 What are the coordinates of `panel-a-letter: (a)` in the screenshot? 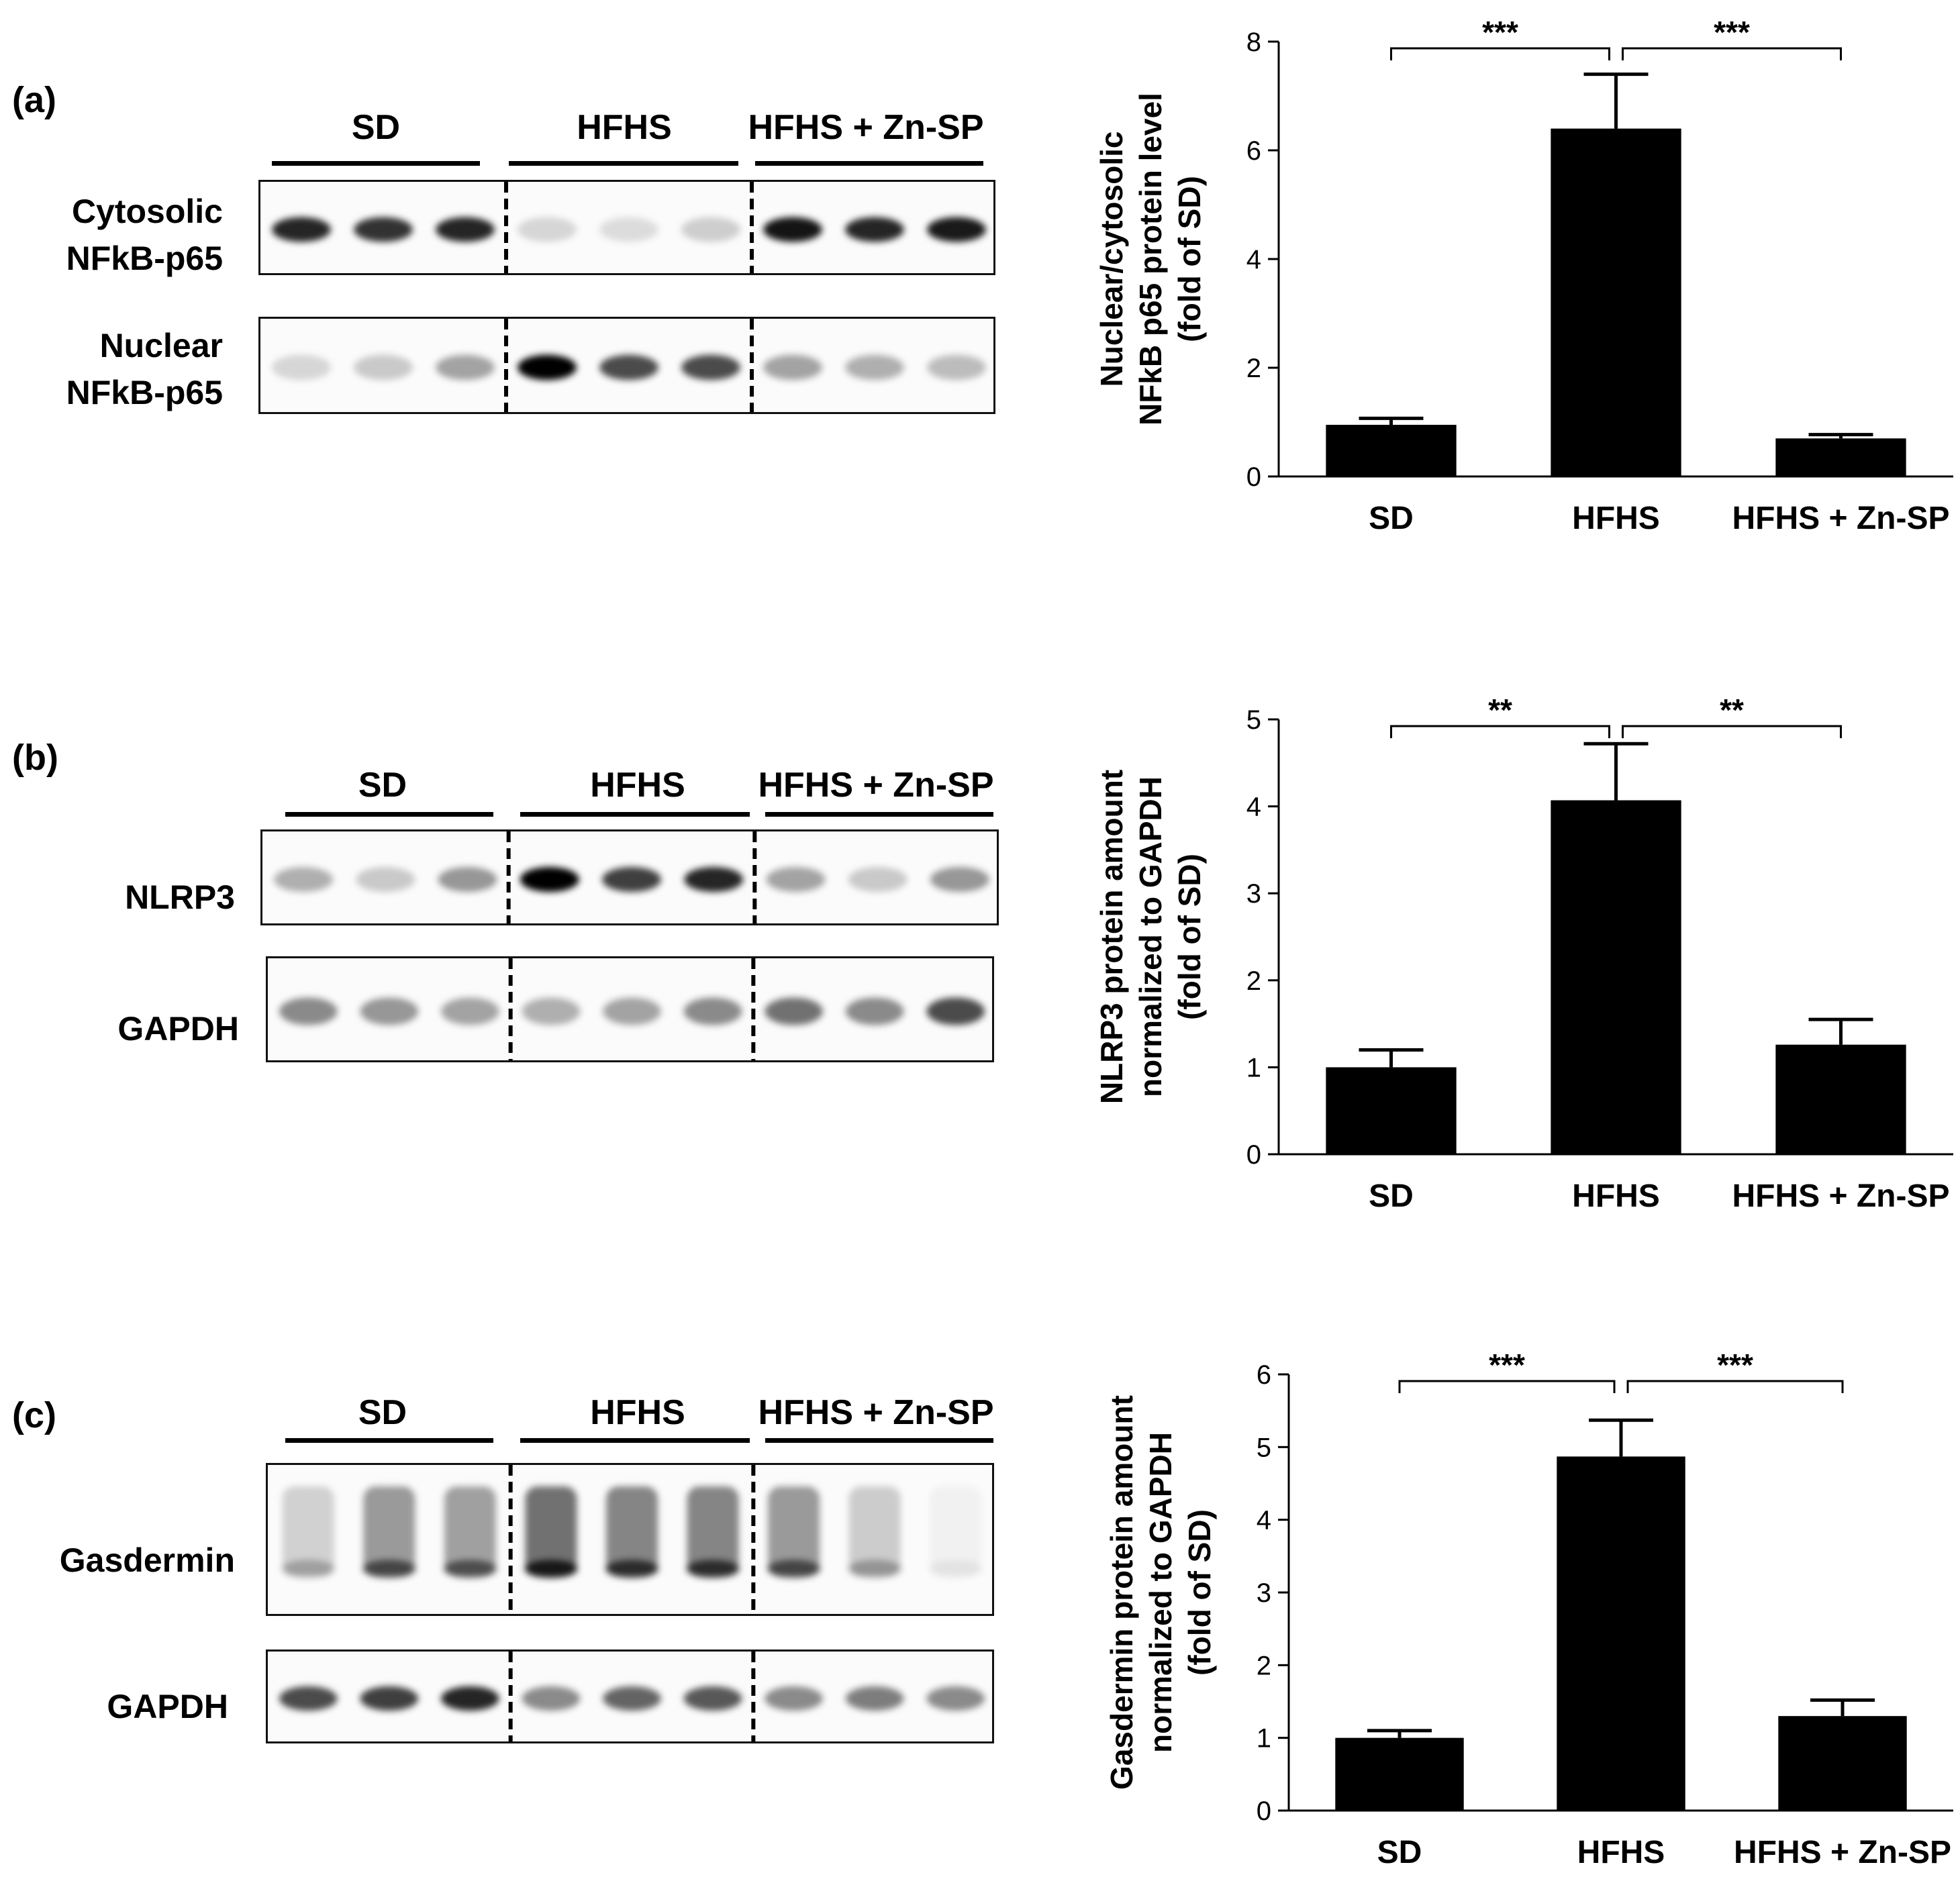 It's located at (34, 100).